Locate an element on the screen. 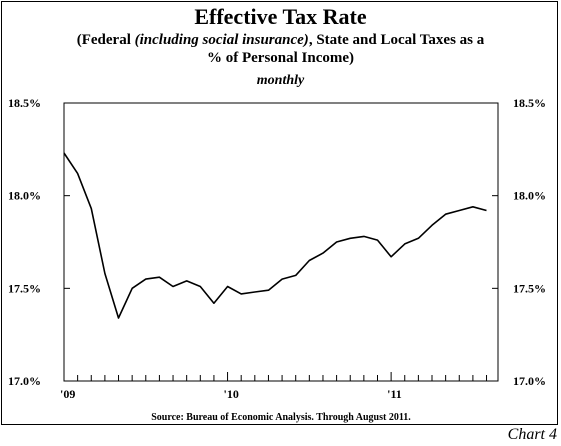  chart-number-label: Chart 4 is located at coordinates (532, 434).